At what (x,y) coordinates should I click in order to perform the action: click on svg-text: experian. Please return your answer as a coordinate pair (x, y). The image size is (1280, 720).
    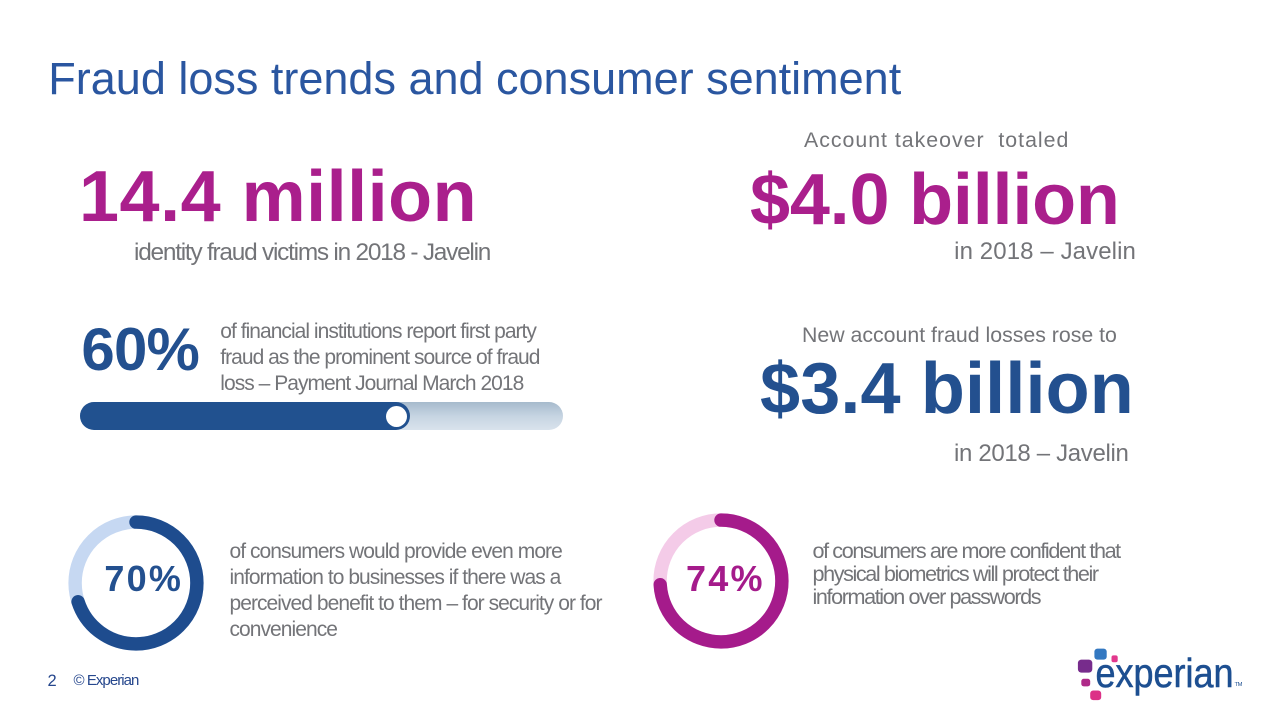
    Looking at the image, I should click on (1165, 673).